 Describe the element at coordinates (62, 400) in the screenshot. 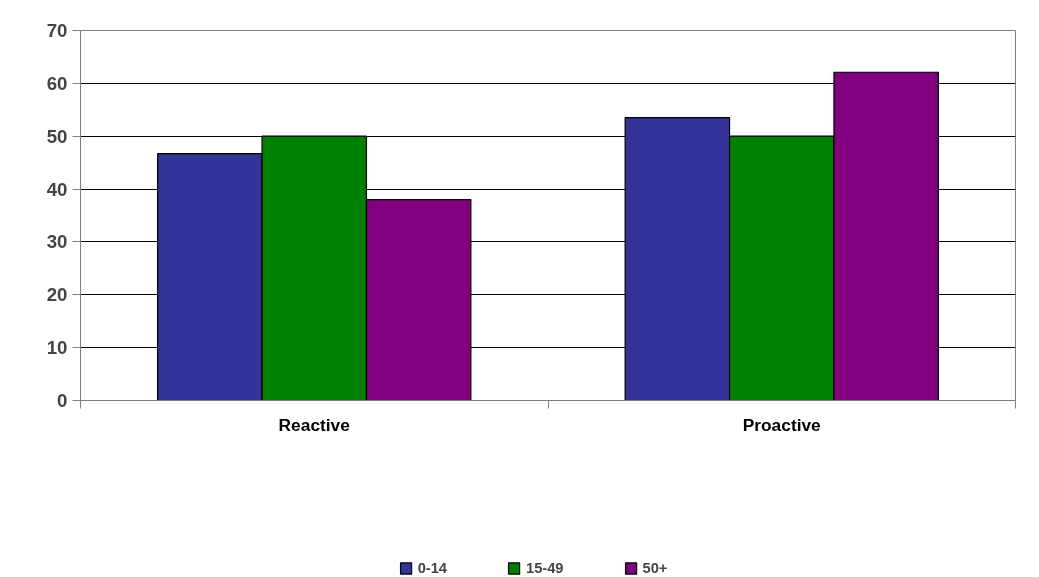

I see `y-tick-label: 0` at that location.